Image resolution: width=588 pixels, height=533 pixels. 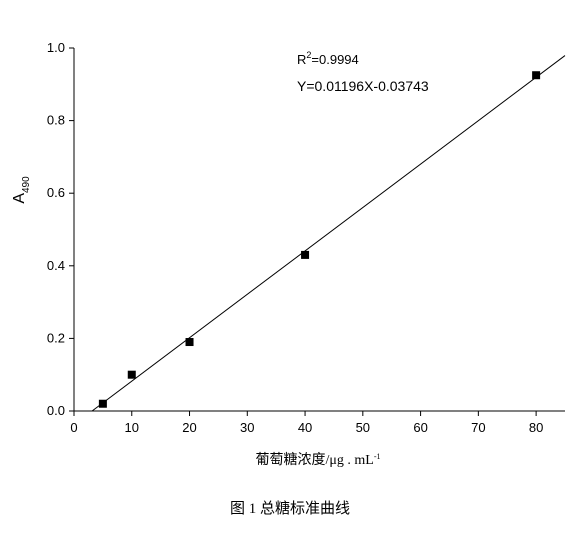 I want to click on x-tick-label: 60, so click(x=420, y=427).